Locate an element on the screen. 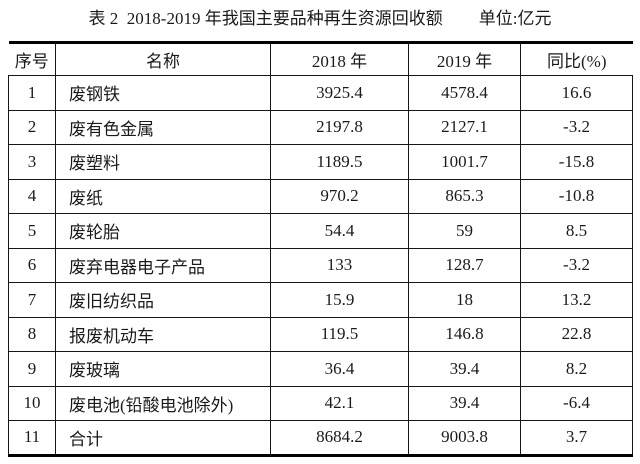 This screenshot has height=464, width=640. cell-2018: 36.4 is located at coordinates (339, 369).